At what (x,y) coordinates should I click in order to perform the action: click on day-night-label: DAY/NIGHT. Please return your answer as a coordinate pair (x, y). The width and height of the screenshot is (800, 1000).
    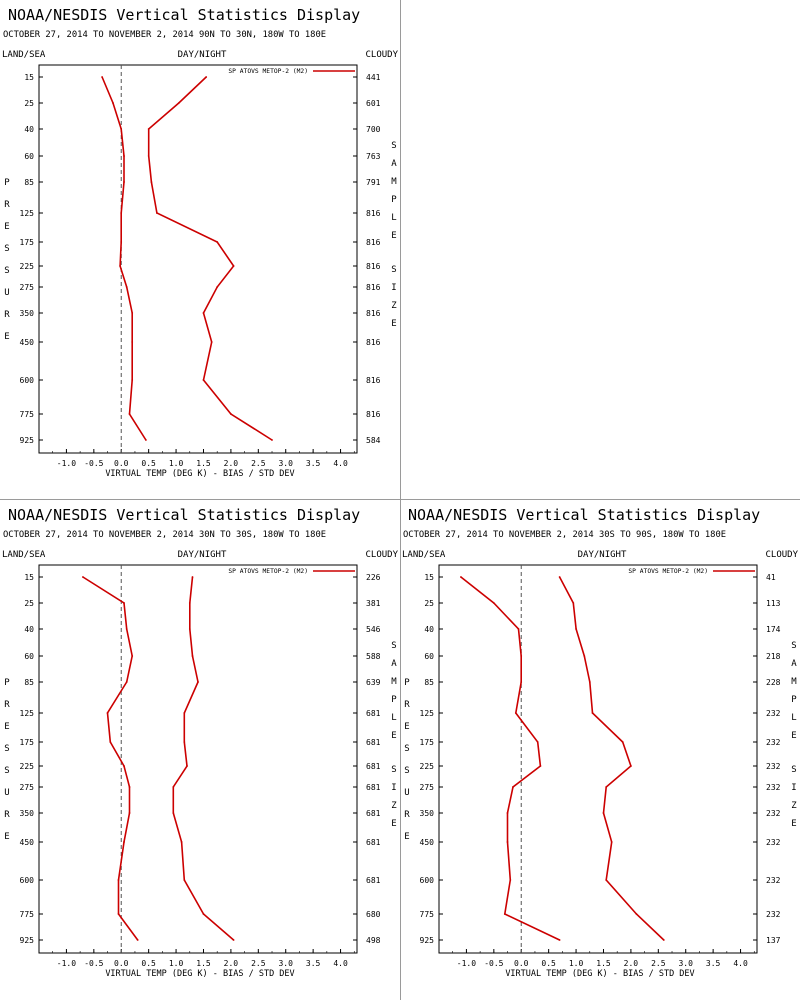
    Looking at the image, I should click on (202, 55).